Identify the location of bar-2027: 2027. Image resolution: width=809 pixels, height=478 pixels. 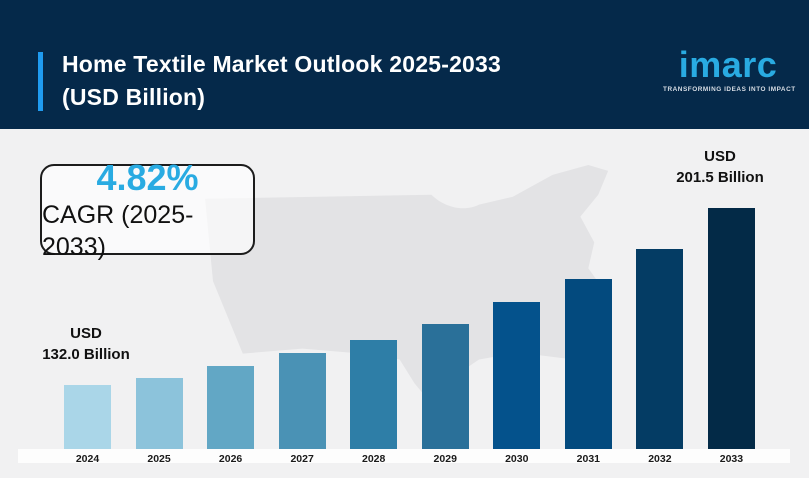
(302, 409).